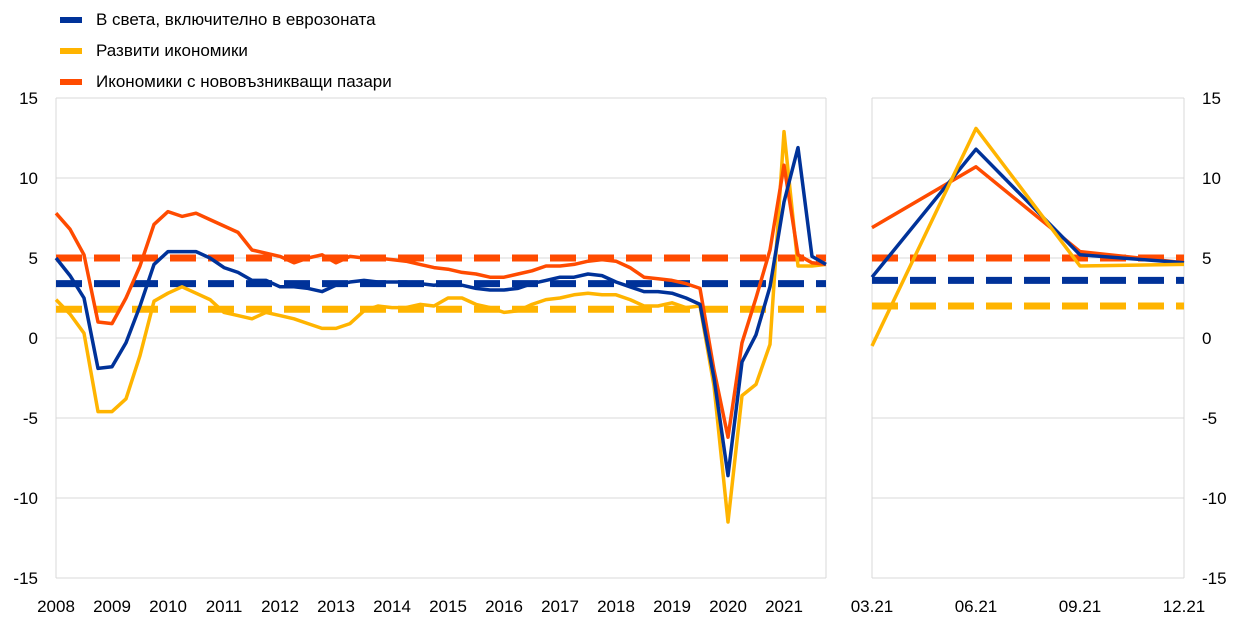 This screenshot has height=623, width=1240. What do you see at coordinates (1211, 98) in the screenshot?
I see `y-tick-label-right: 15` at bounding box center [1211, 98].